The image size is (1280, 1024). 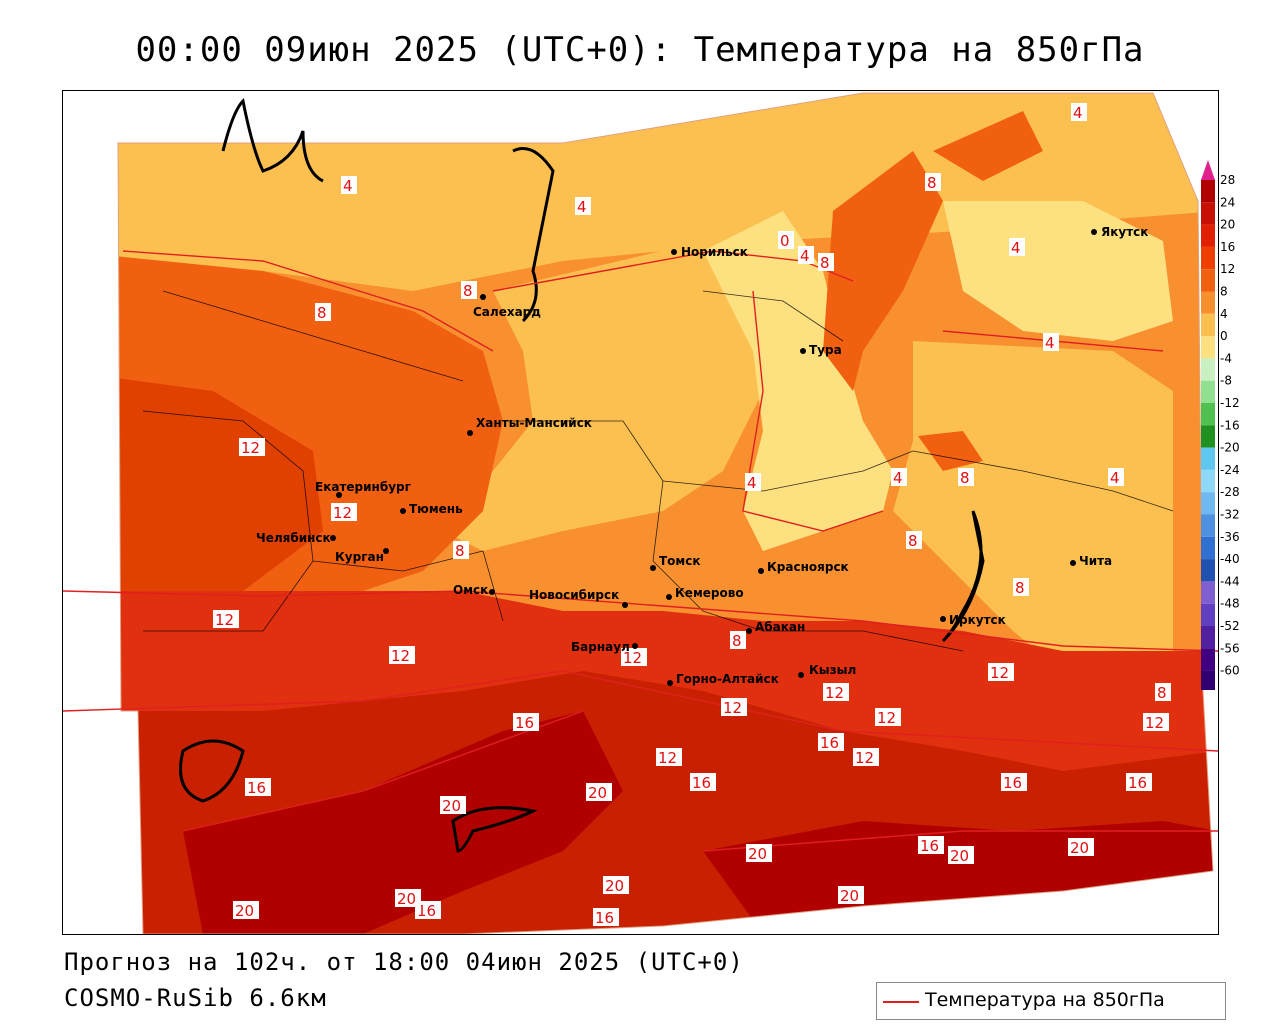 I want to click on city-kemerovo: Кемерово, so click(x=705, y=593).